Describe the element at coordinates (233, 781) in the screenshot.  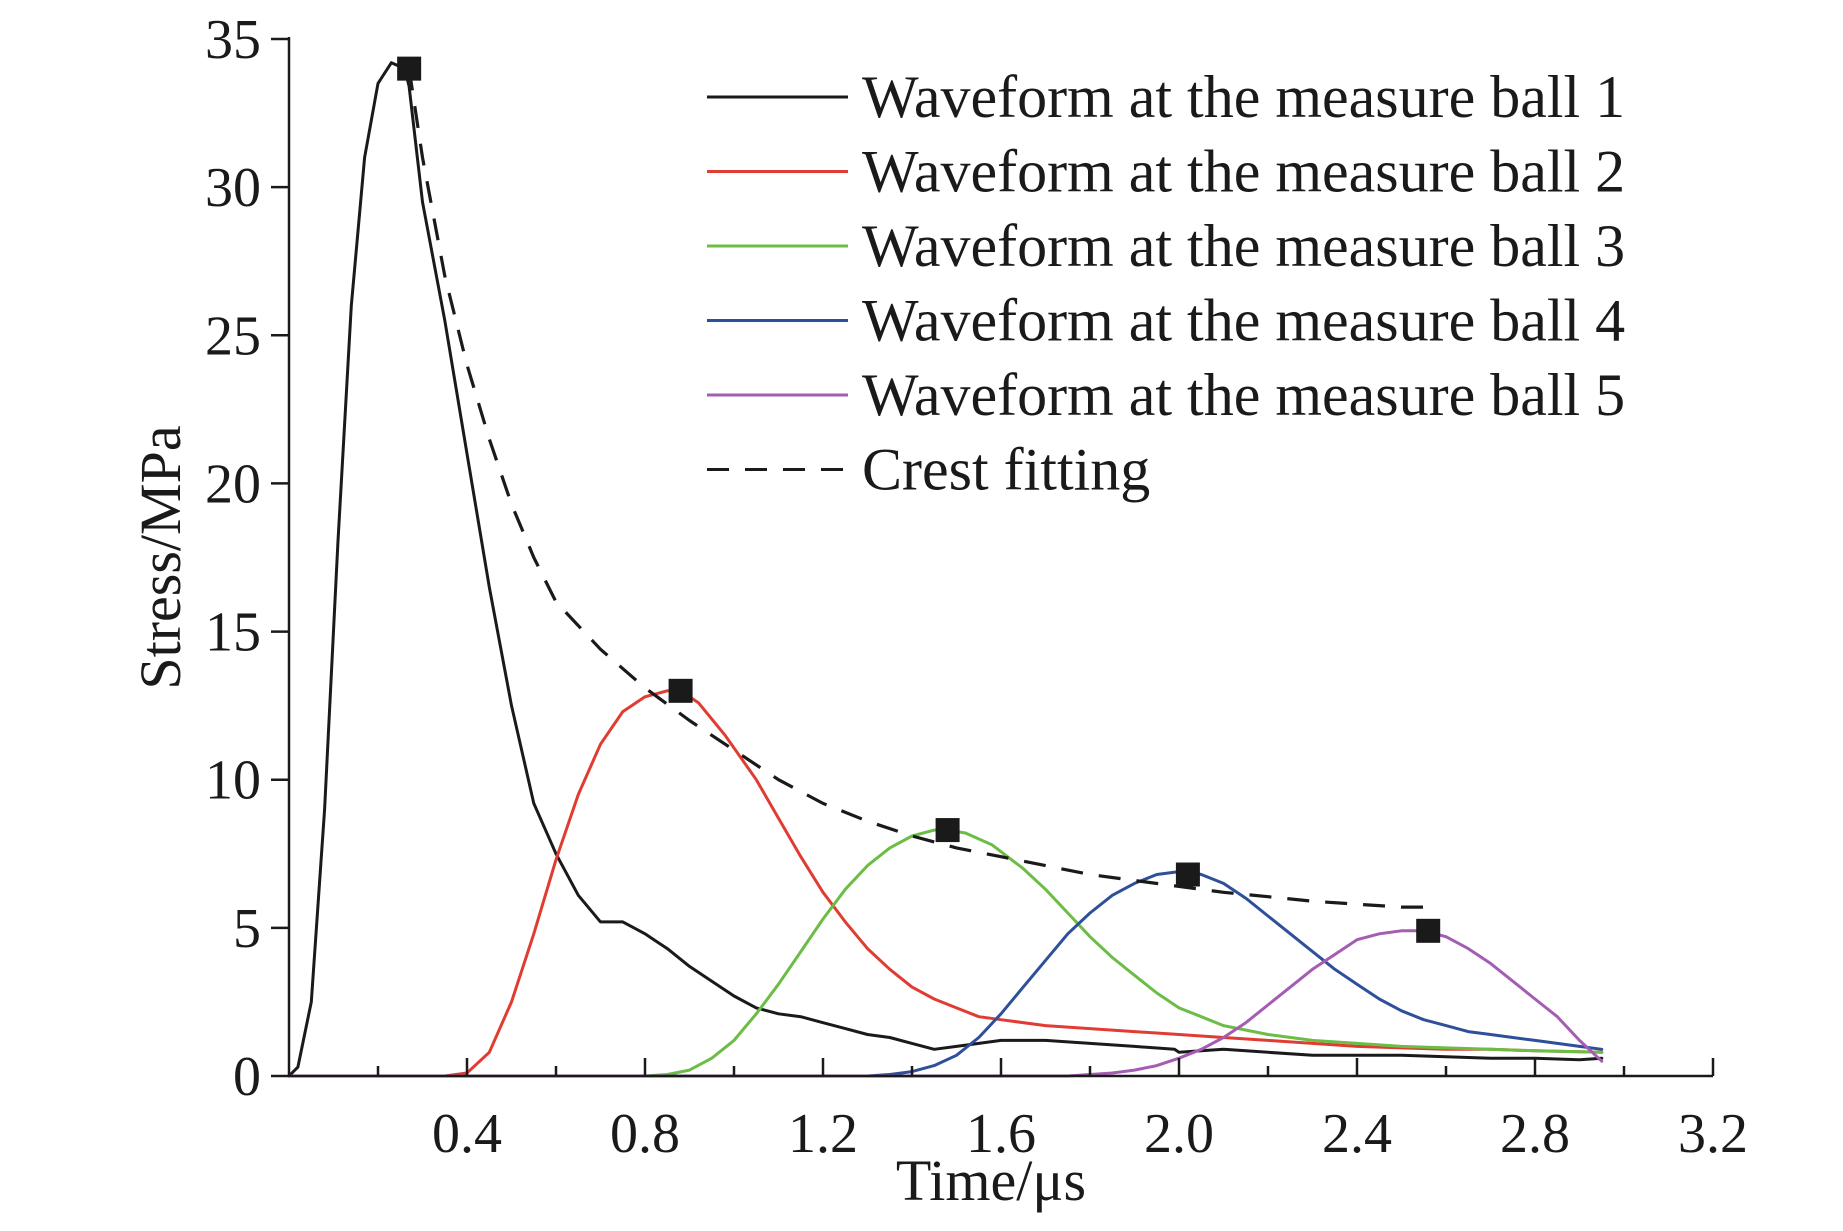
I see `y-tick-label: 10` at that location.